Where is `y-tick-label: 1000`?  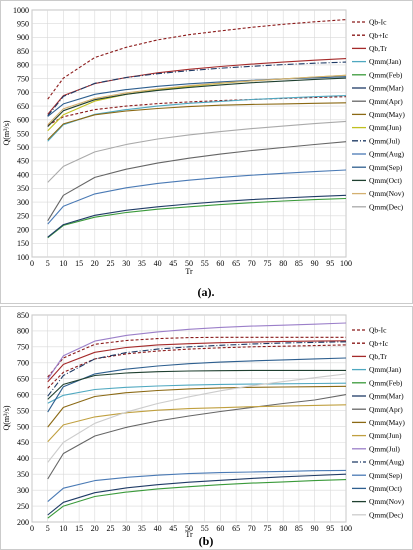
y-tick-label: 1000 is located at coordinates (21, 10).